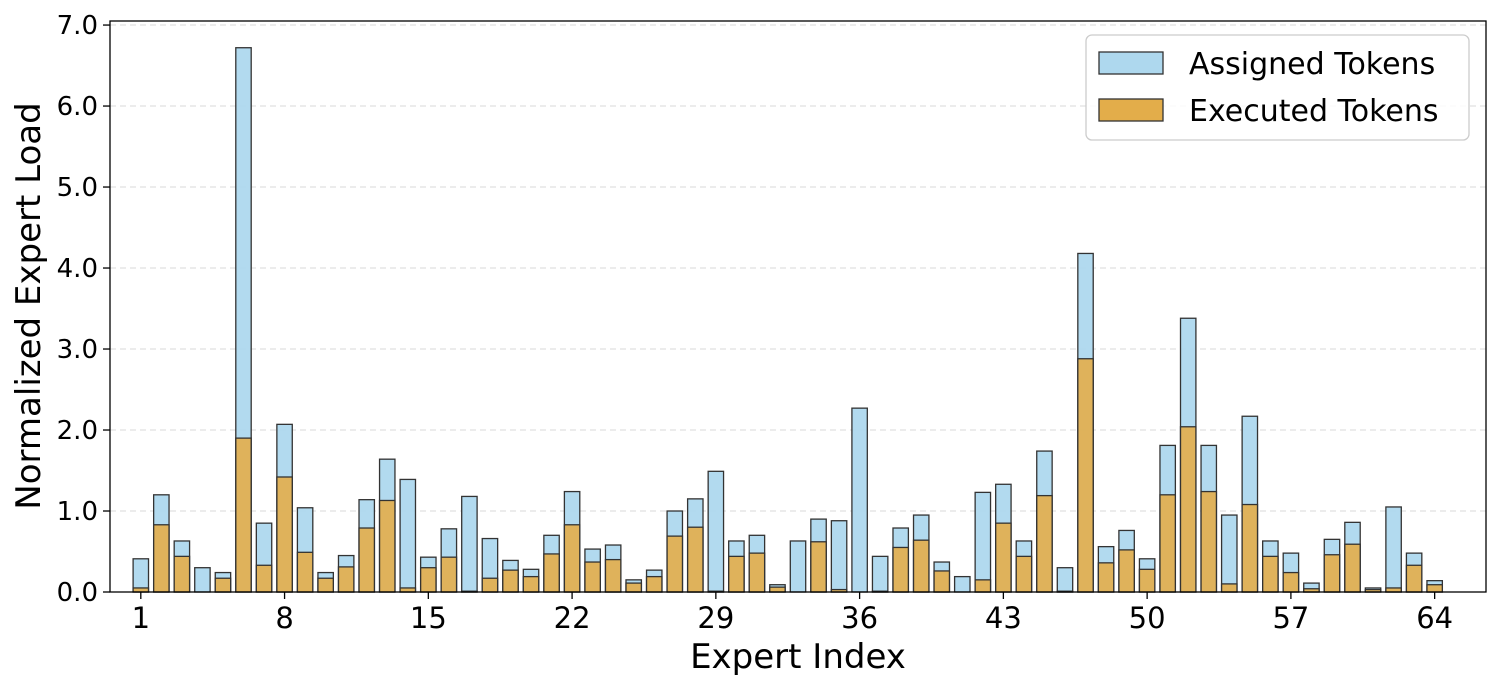  I want to click on y-tick-label: 7.0, so click(77, 26).